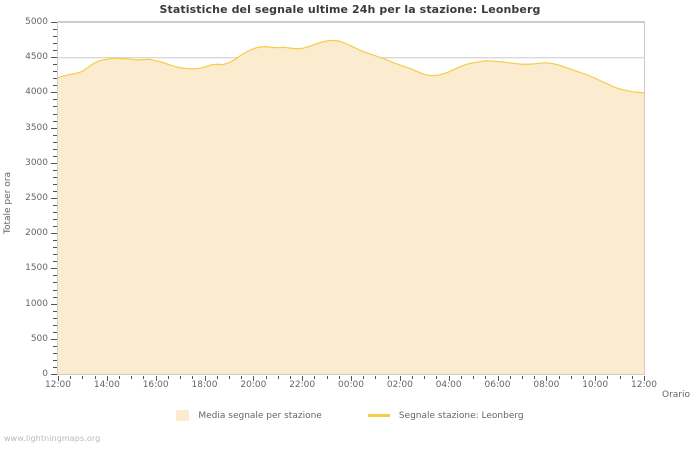  Describe the element at coordinates (204, 385) in the screenshot. I see `x-tick-label: 18:00` at that location.